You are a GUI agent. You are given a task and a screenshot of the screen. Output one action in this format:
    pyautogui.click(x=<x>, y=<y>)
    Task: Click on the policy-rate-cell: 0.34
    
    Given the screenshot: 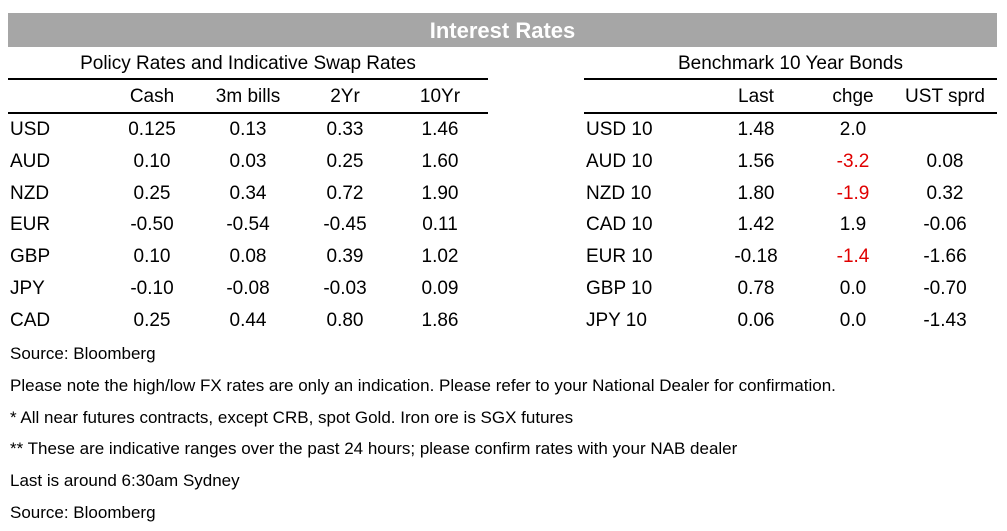 What is the action you would take?
    pyautogui.click(x=248, y=193)
    